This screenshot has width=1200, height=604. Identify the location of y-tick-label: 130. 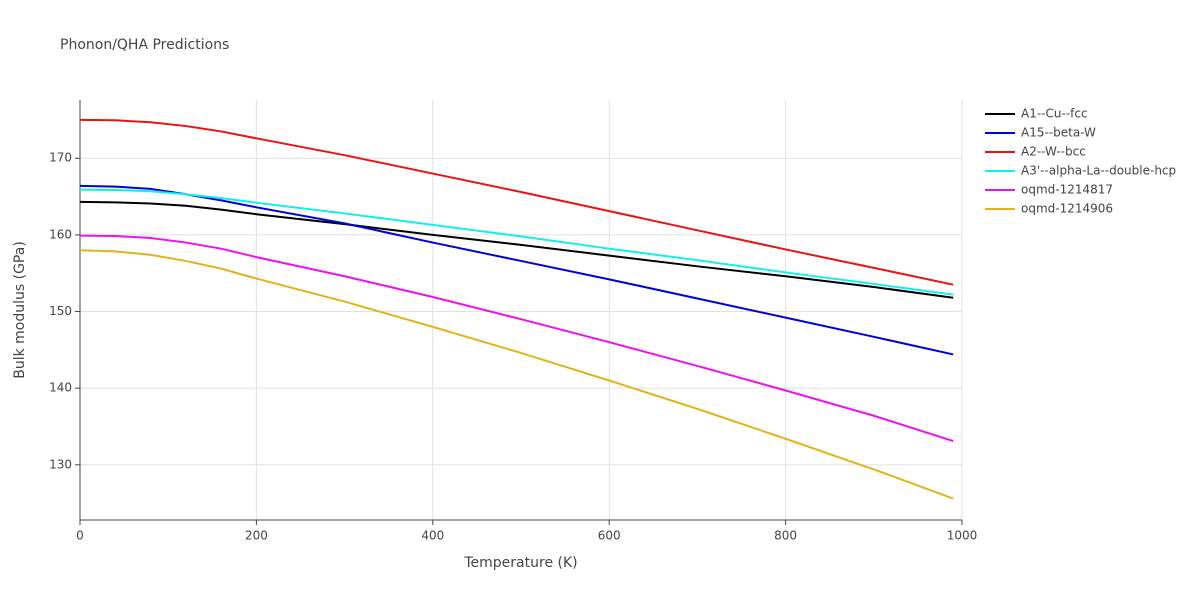
(60, 464).